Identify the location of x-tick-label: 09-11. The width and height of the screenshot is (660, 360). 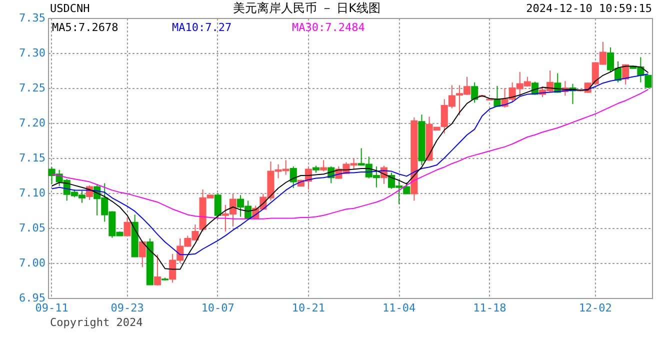
(51, 308).